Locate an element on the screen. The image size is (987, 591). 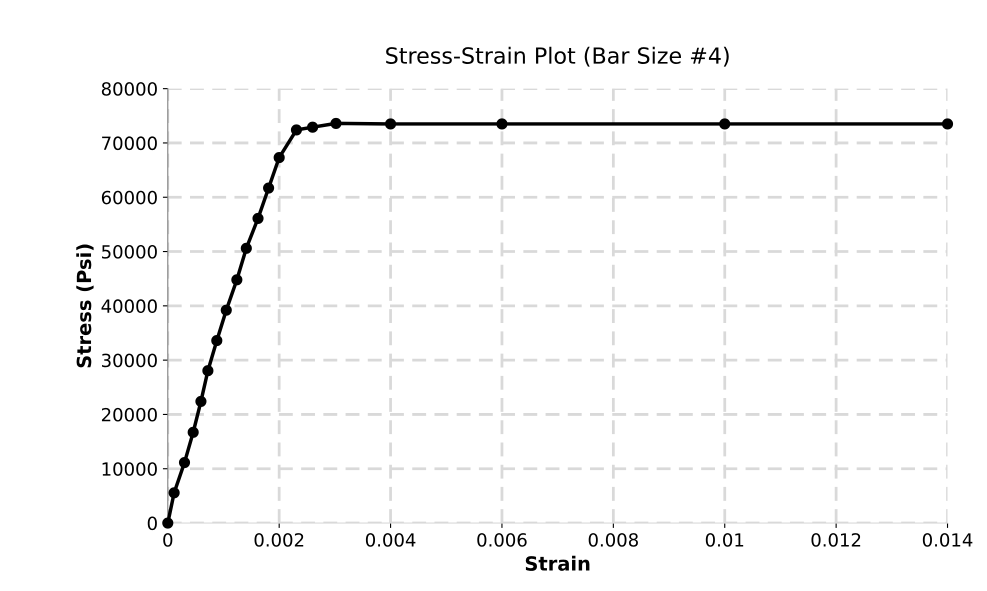
x-tick-label: 0.01 is located at coordinates (725, 540).